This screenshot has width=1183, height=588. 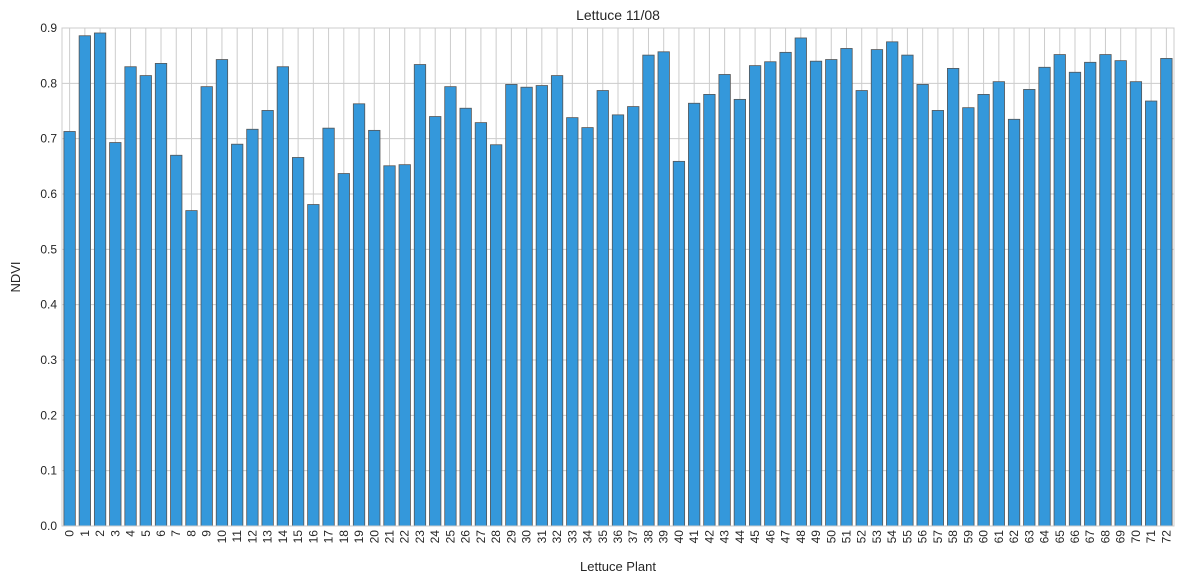 What do you see at coordinates (953, 537) in the screenshot?
I see `x-tick-label: 58` at bounding box center [953, 537].